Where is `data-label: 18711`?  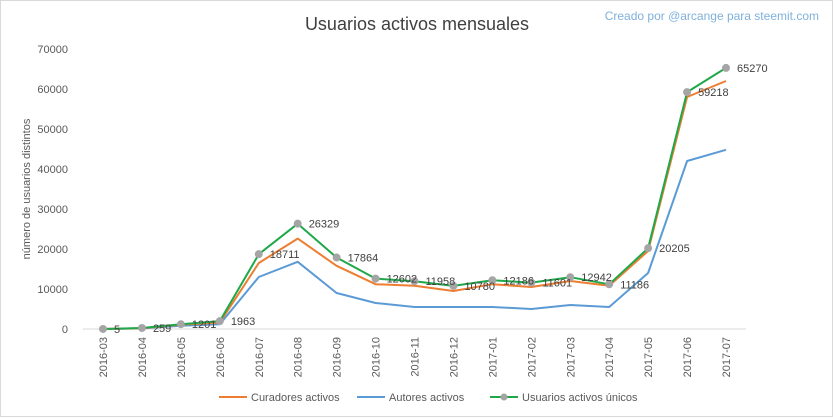
data-label: 18711 is located at coordinates (285, 255).